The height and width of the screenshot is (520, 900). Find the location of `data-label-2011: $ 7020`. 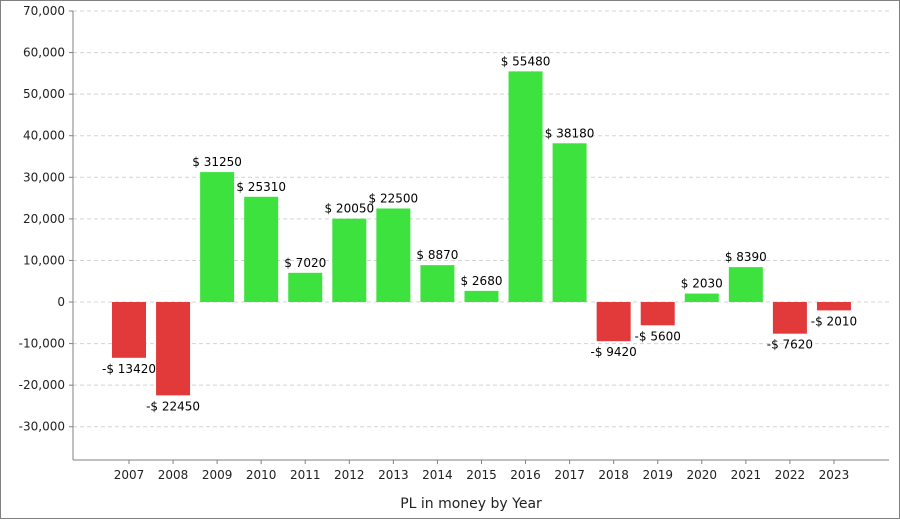

data-label-2011: $ 7020 is located at coordinates (305, 263).